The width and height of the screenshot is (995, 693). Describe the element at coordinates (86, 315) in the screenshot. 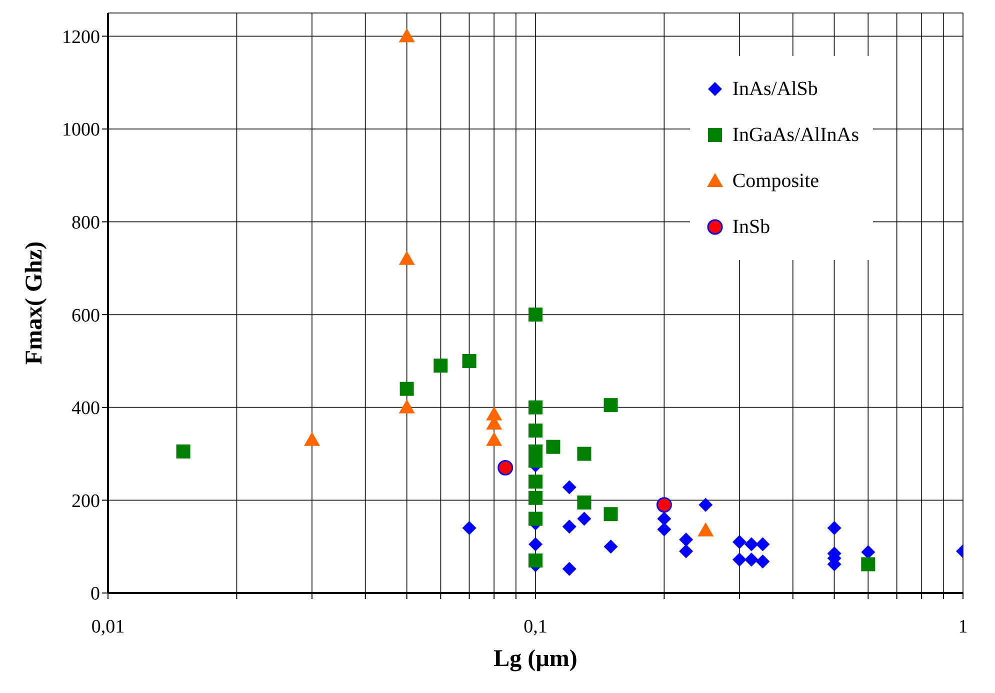

I see `y-tick-label: 600` at that location.